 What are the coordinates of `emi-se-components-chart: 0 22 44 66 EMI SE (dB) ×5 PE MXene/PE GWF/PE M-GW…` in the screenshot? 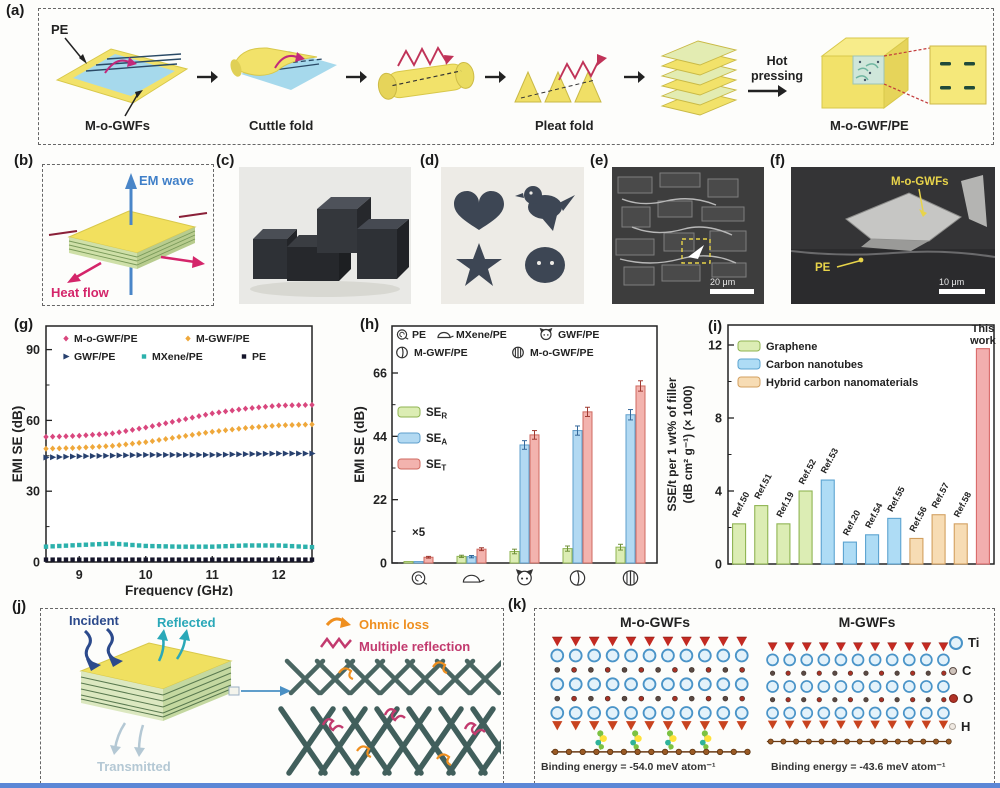 It's located at (505, 455).